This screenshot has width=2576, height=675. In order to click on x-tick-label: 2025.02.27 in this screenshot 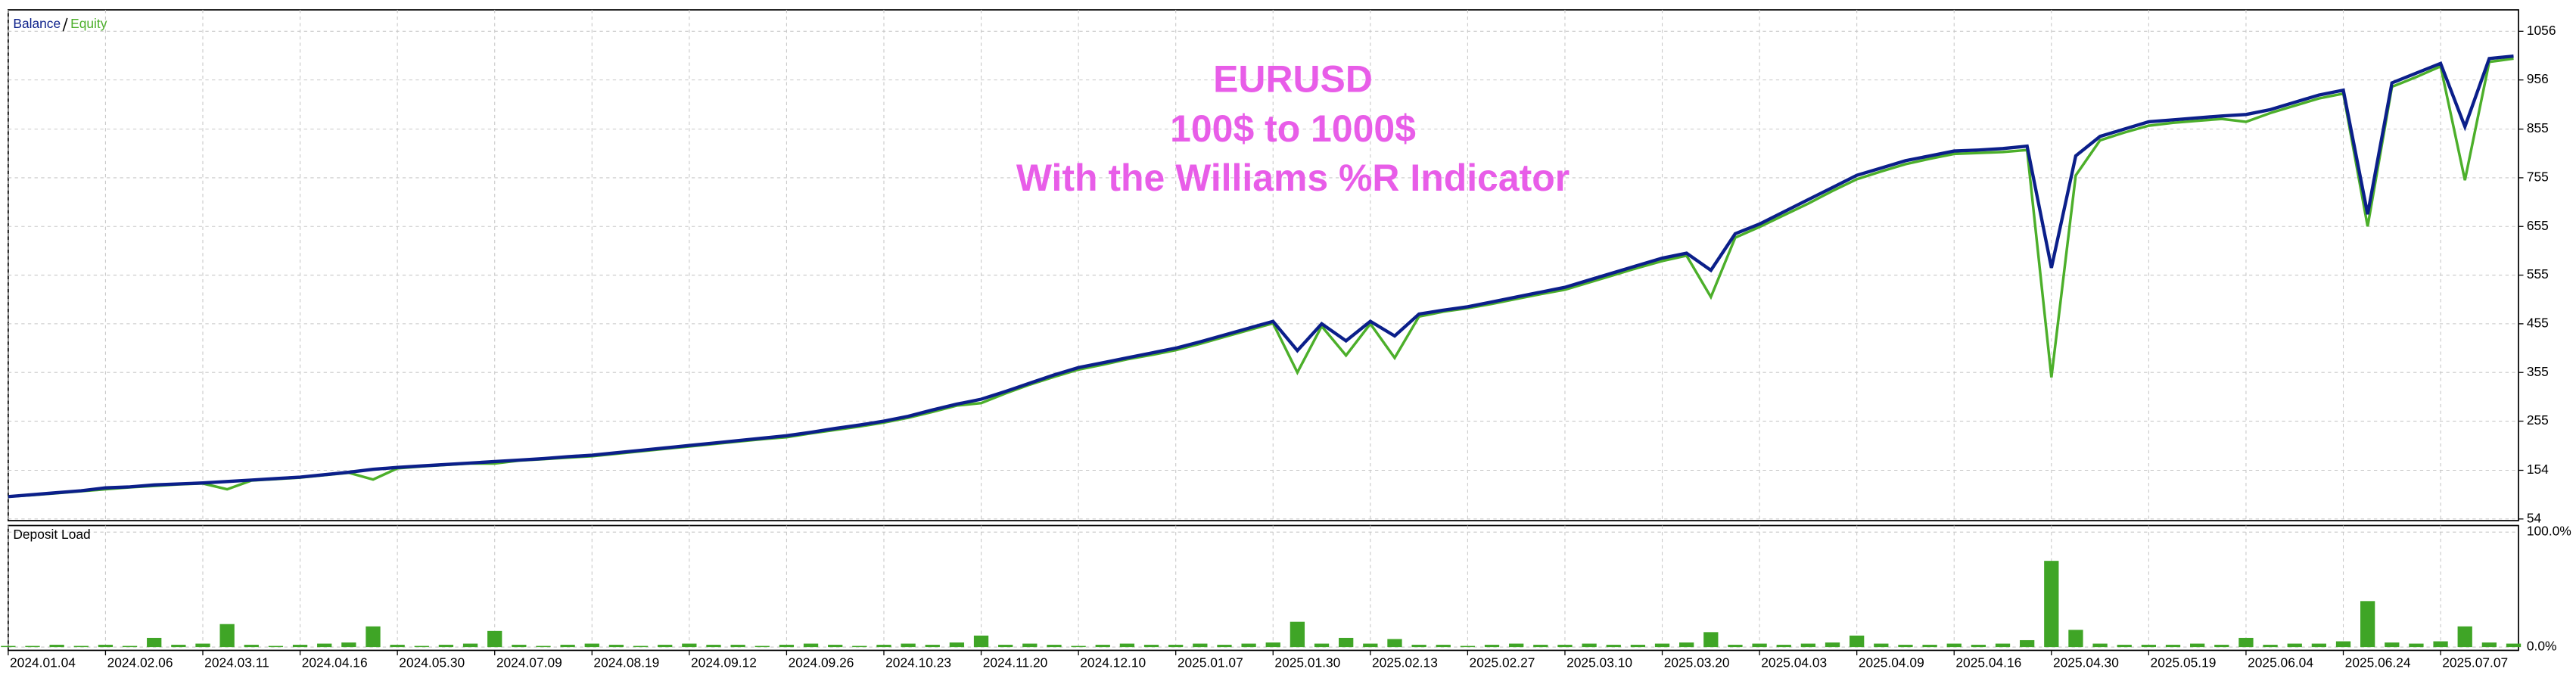, I will do `click(1502, 662)`.